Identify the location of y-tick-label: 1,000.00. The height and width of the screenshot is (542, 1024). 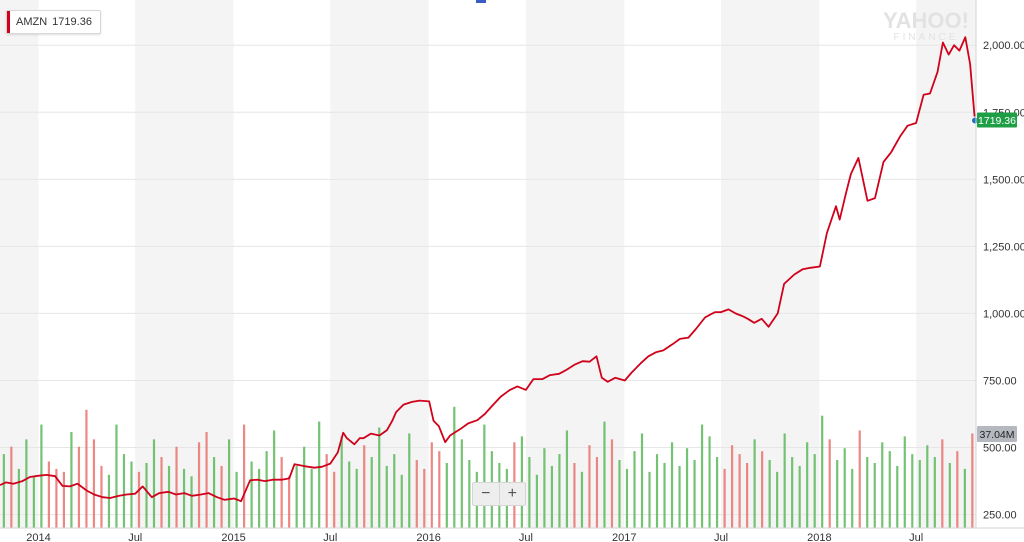
(1003, 314).